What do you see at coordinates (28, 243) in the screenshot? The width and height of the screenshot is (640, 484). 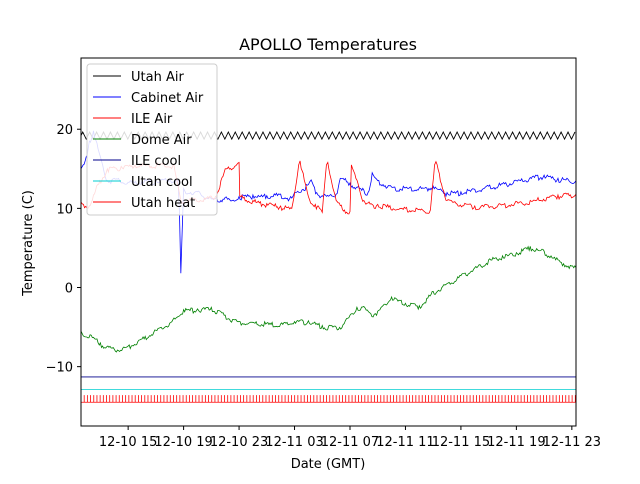 I see `y-axis-label: Temperature (C)` at bounding box center [28, 243].